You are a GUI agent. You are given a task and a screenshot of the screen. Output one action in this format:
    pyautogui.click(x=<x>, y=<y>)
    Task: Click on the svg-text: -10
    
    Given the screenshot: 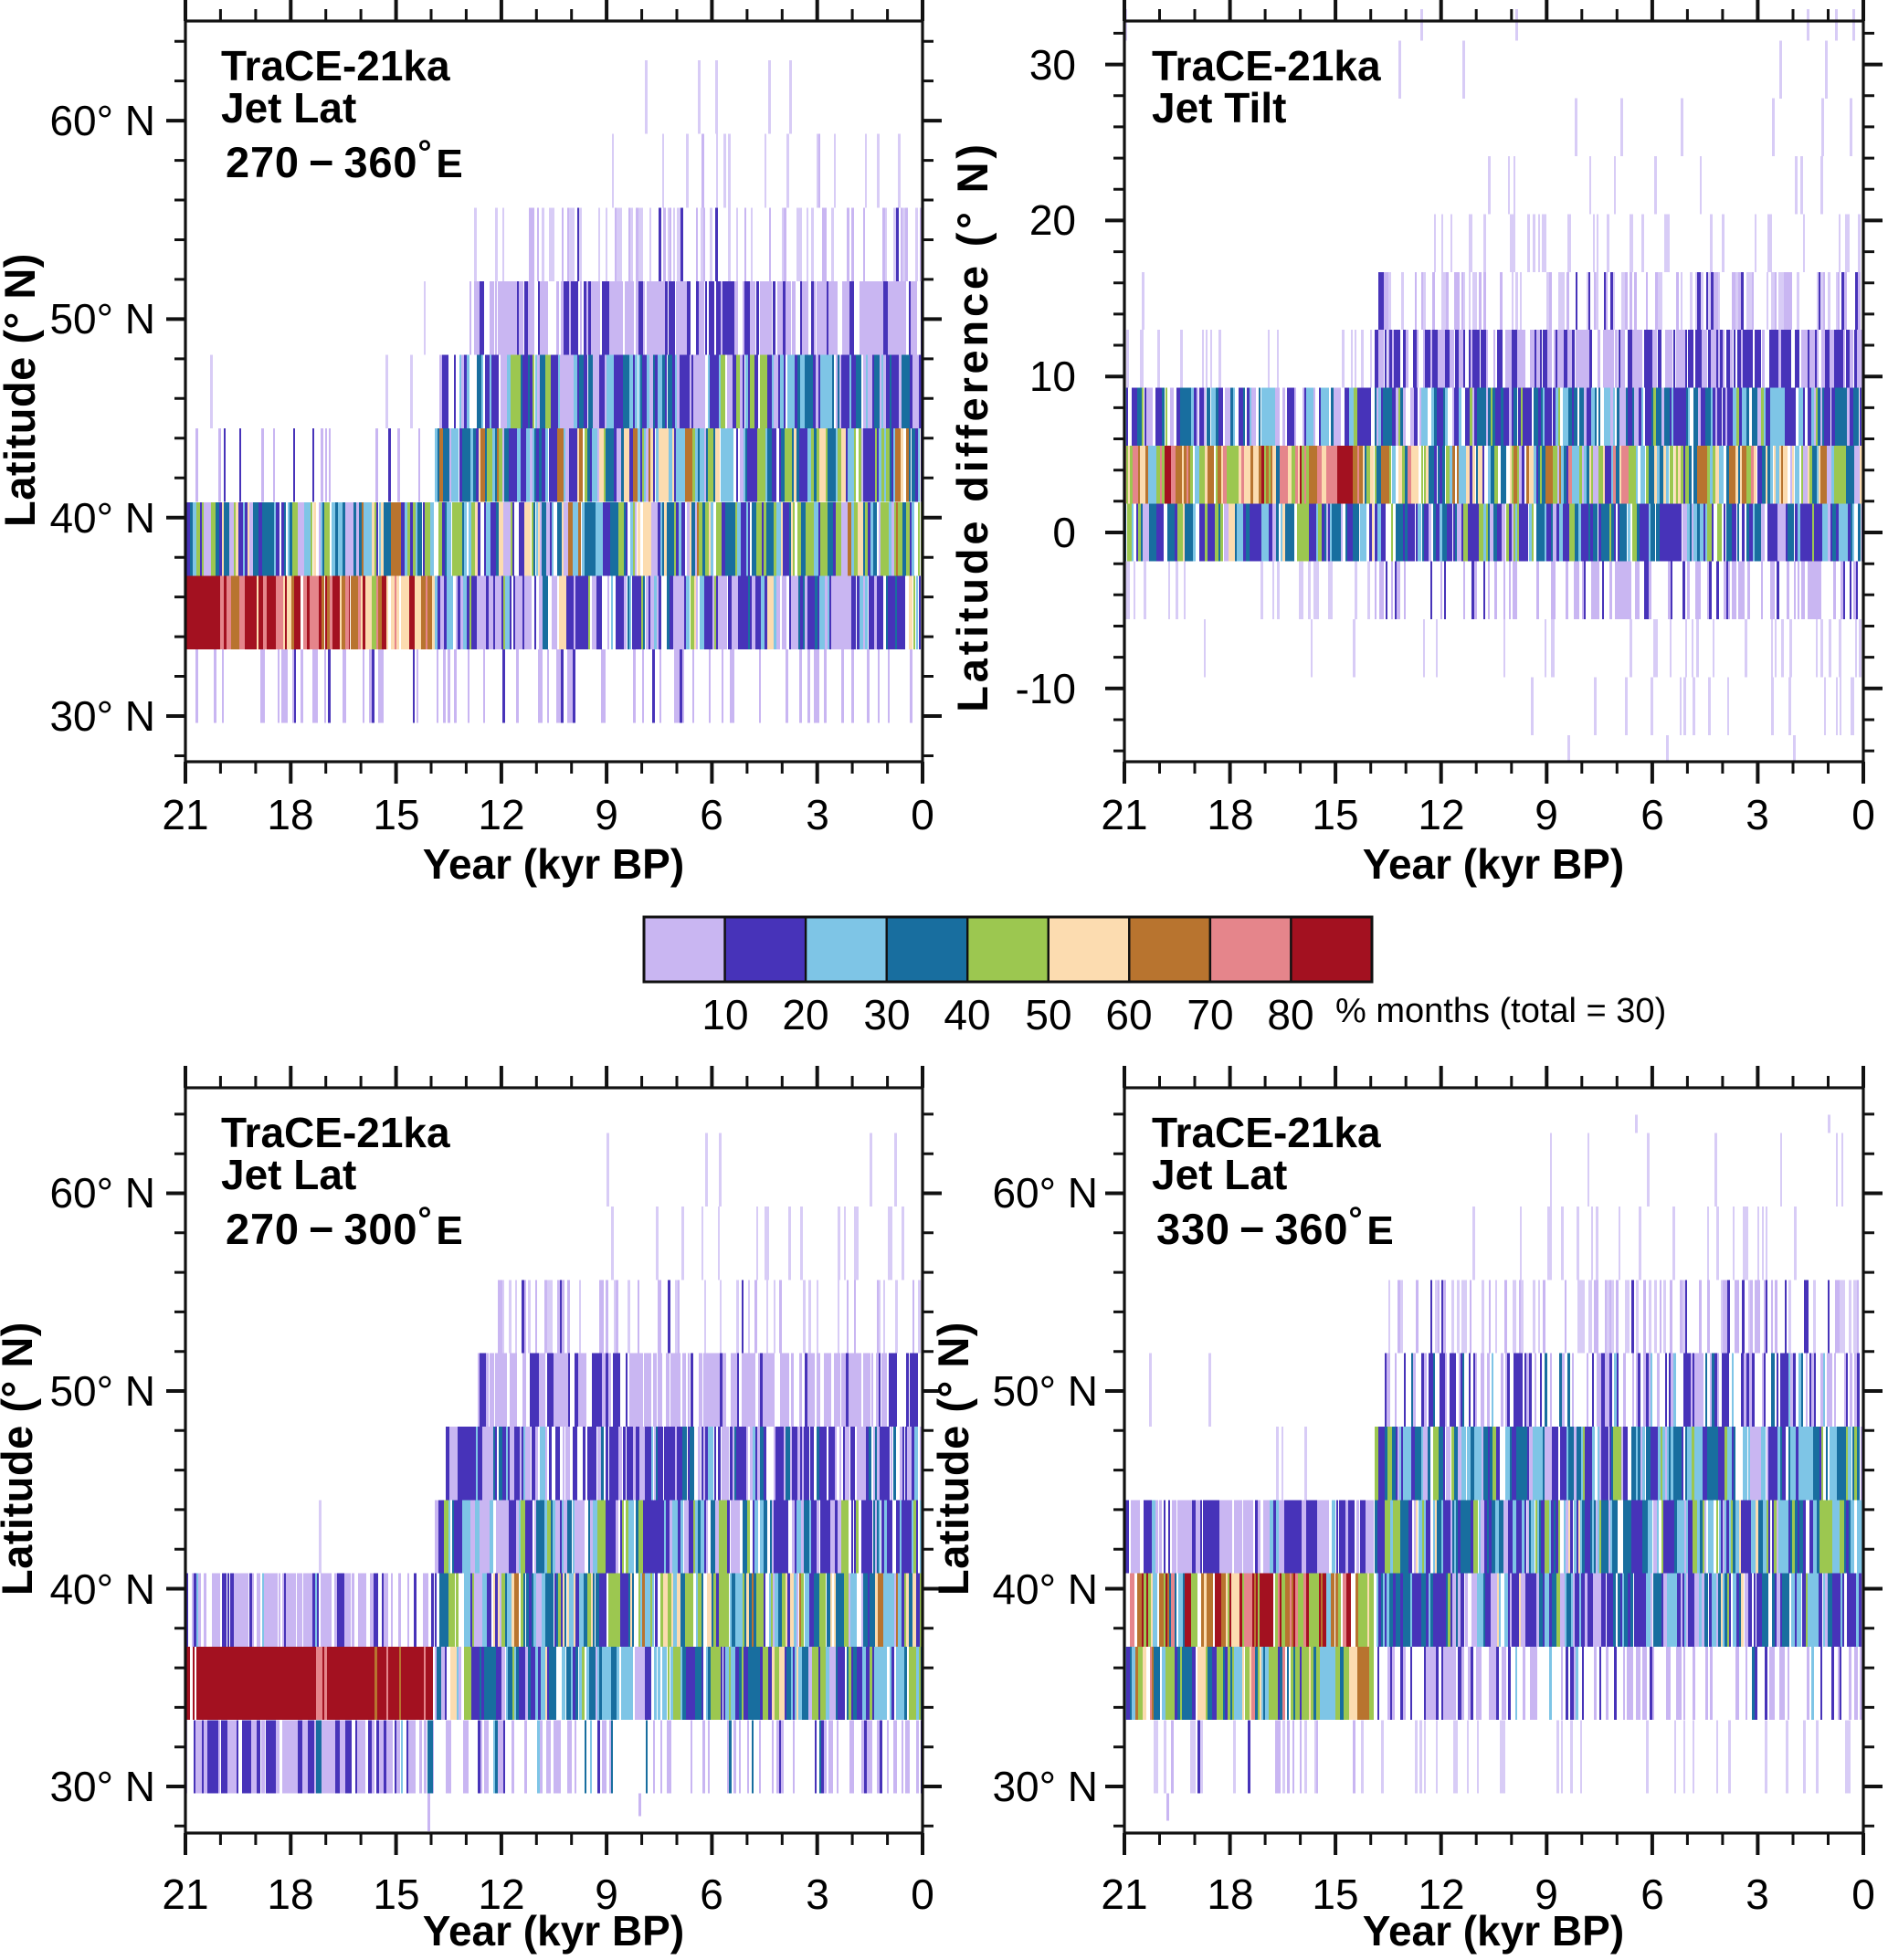 What is the action you would take?
    pyautogui.click(x=1046, y=688)
    